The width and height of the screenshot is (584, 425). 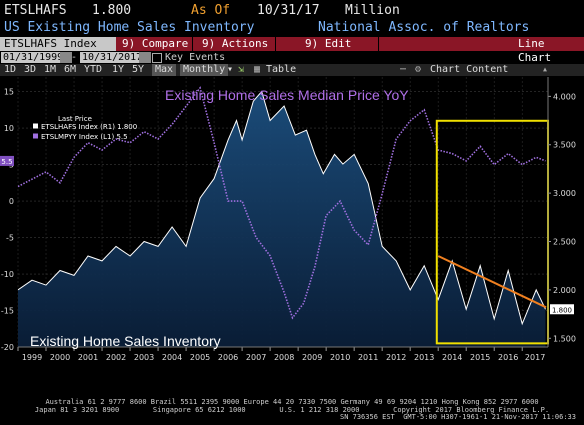 I want to click on x-tick-label: 2009, so click(x=312, y=357).